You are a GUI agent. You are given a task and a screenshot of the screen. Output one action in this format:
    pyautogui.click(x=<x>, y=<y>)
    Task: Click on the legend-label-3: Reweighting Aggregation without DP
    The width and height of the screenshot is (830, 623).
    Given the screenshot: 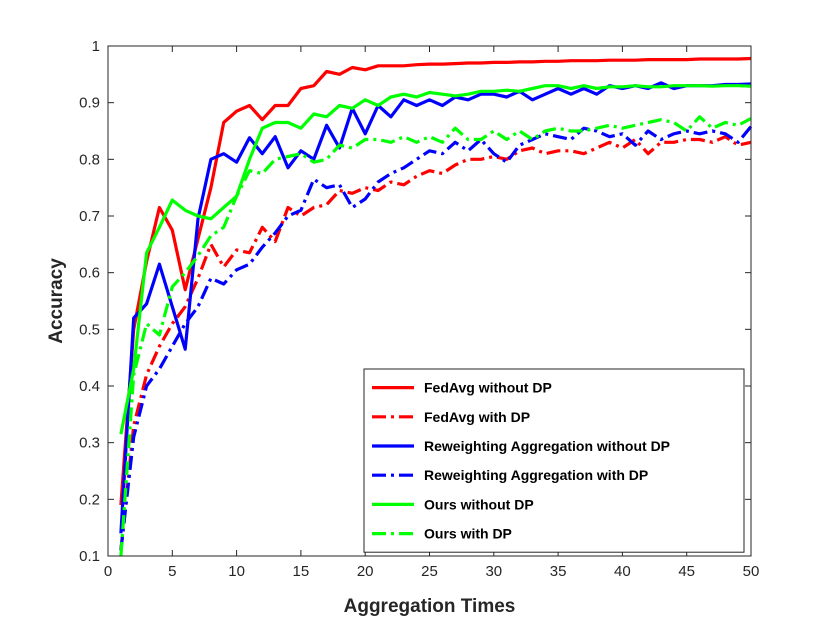 What is the action you would take?
    pyautogui.click(x=547, y=446)
    